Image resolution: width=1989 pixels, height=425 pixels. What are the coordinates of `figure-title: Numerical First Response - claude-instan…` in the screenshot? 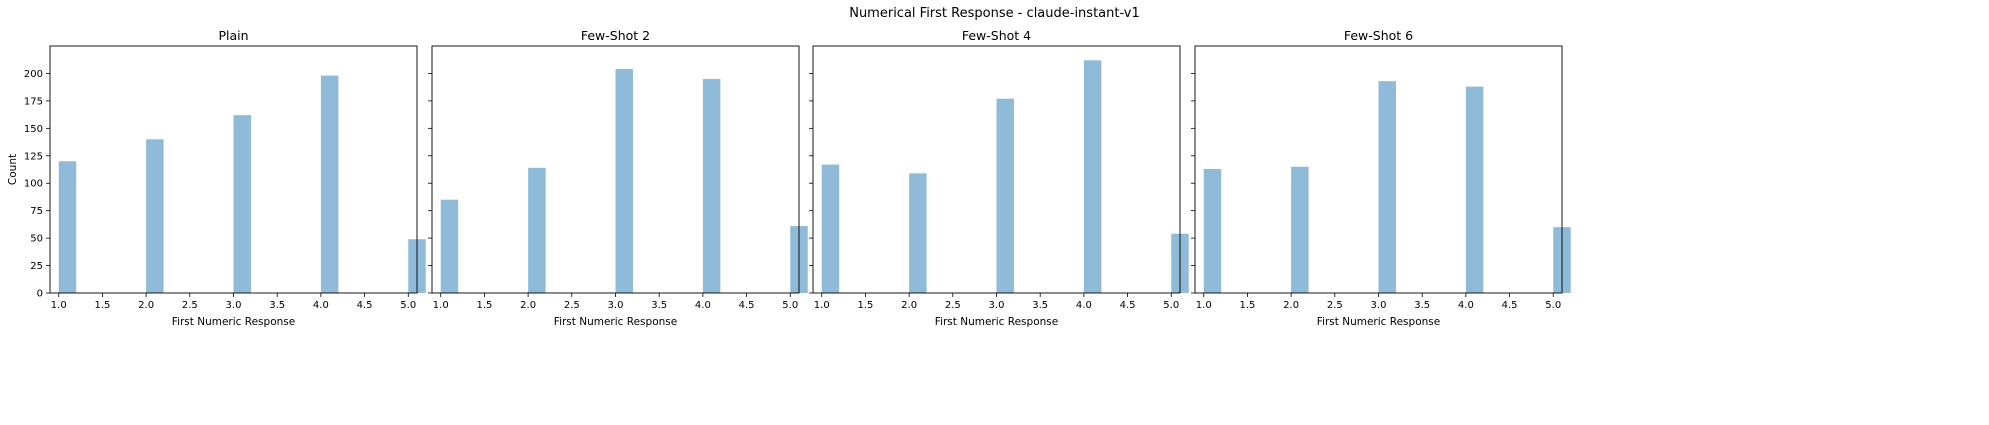 It's located at (994, 13).